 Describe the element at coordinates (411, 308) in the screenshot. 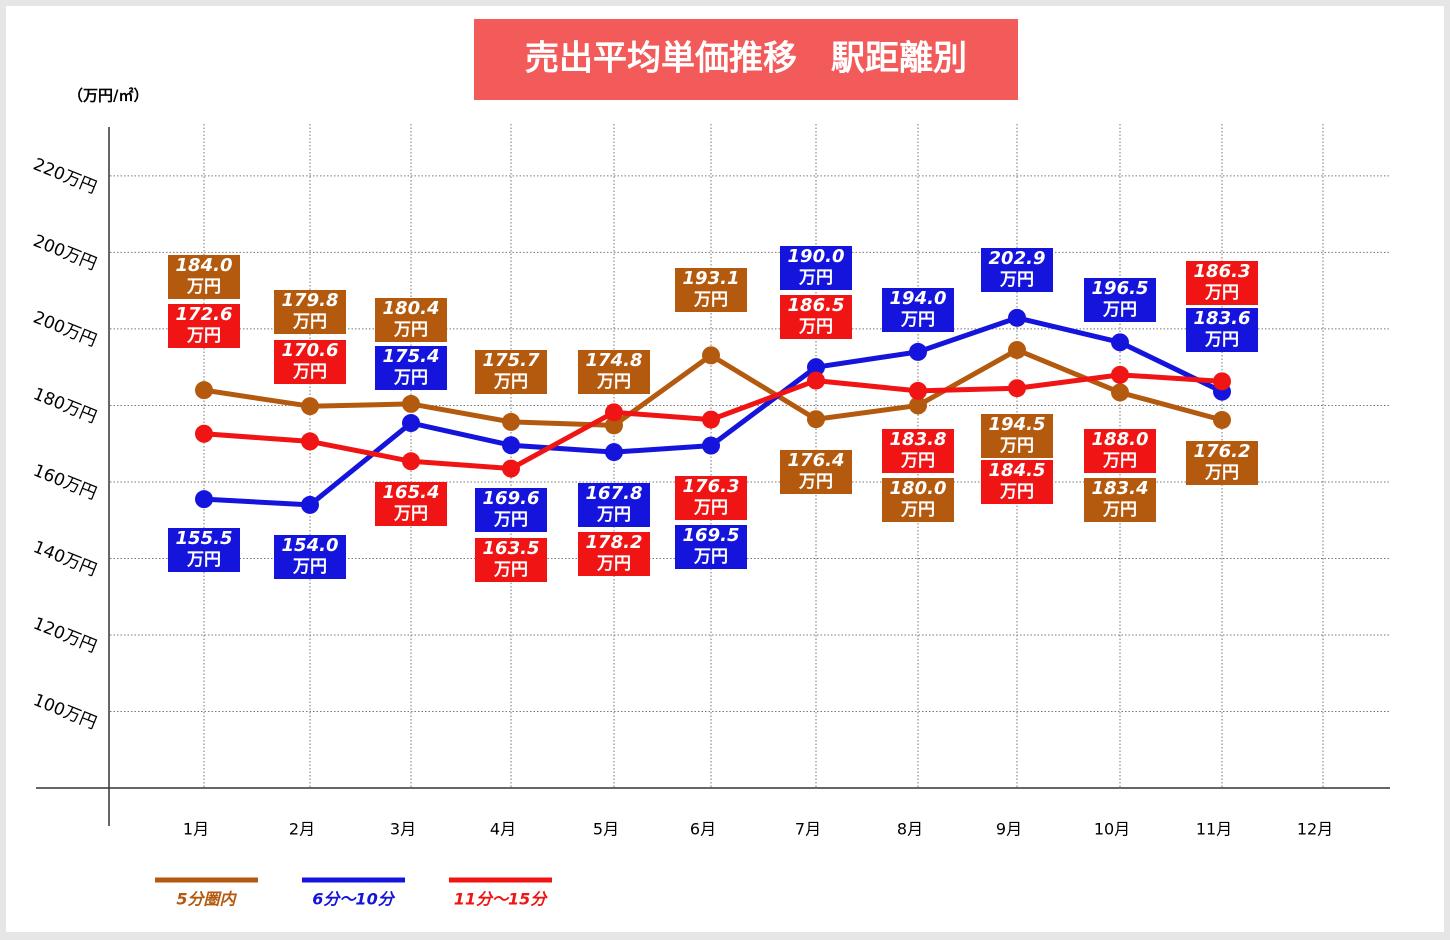

I see `data-label: 180.4` at that location.